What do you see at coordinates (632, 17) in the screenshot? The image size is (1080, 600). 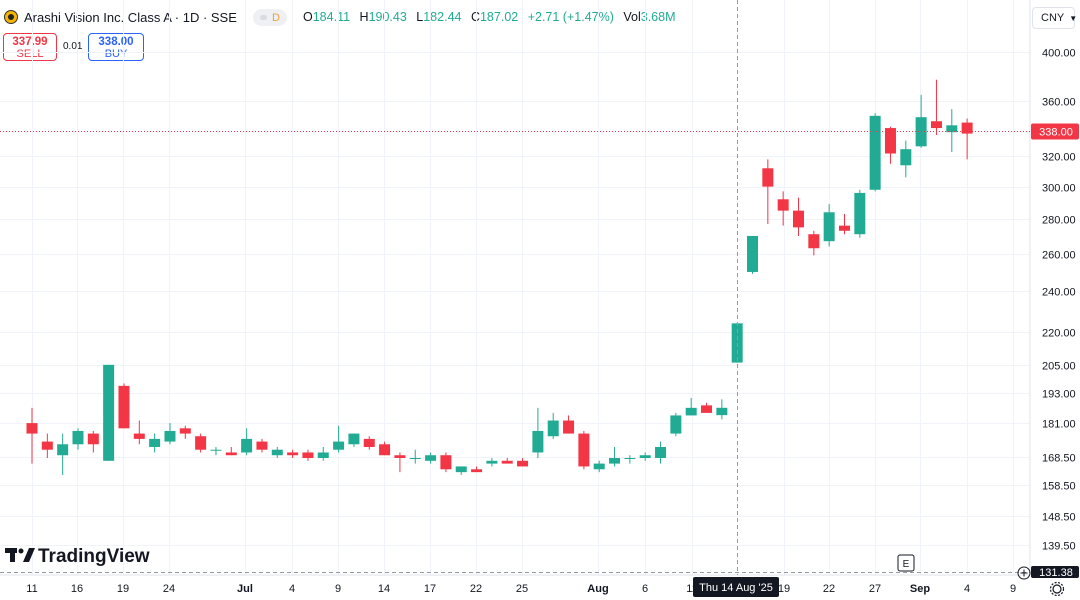 I see `ohlc-volume-key: Vol` at bounding box center [632, 17].